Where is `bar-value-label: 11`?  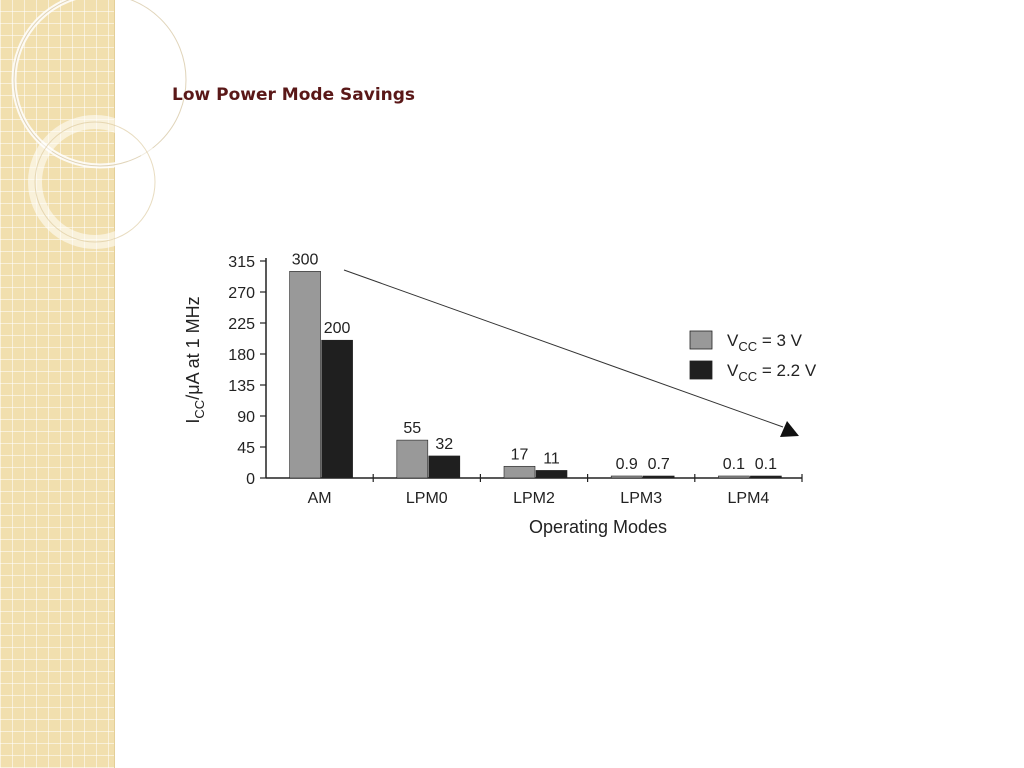
bar-value-label: 11 is located at coordinates (551, 458).